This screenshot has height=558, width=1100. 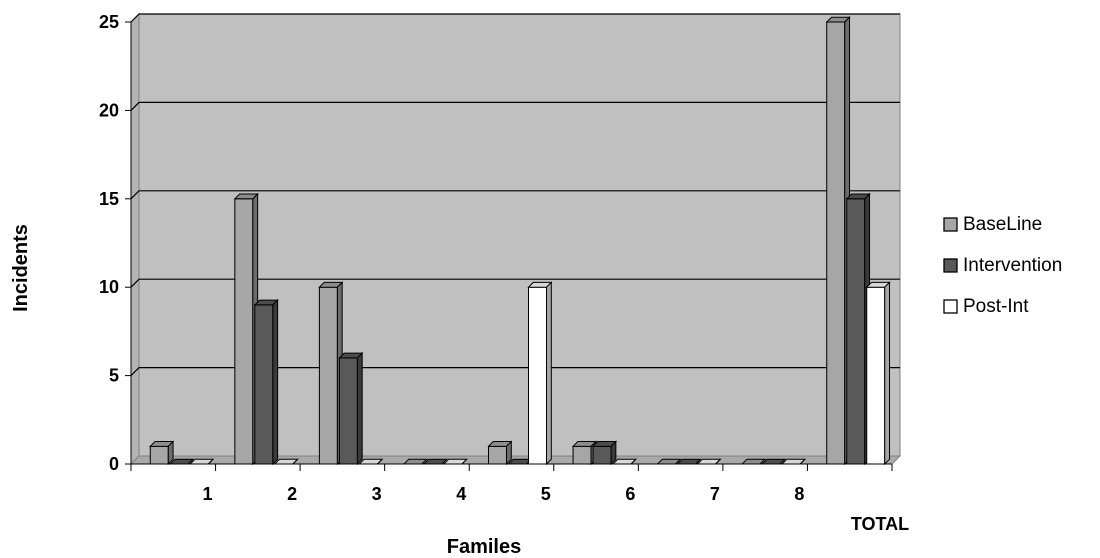 I want to click on side-wall, so click(x=135, y=239).